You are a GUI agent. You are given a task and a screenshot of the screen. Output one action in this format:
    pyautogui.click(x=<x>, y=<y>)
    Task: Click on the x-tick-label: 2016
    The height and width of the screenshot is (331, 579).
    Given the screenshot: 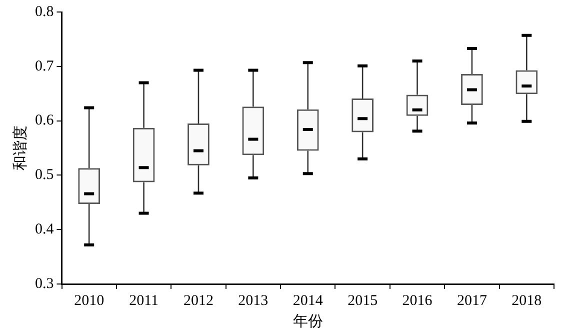 What is the action you would take?
    pyautogui.click(x=417, y=300)
    